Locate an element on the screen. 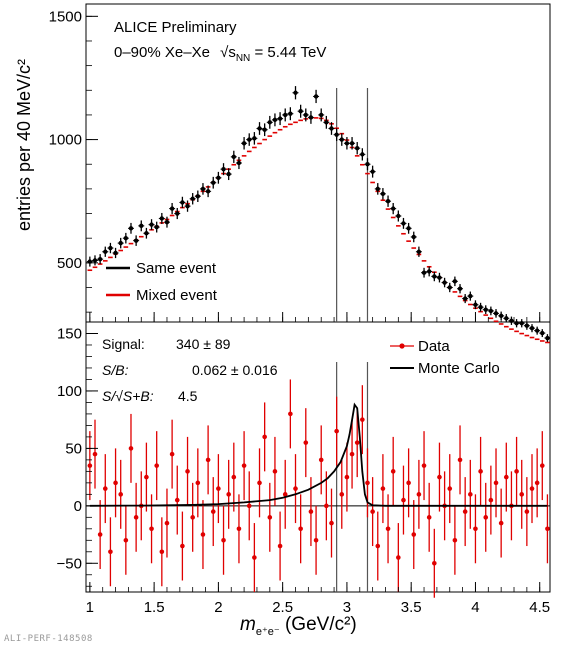  x-tick-label: 4 is located at coordinates (475, 607).